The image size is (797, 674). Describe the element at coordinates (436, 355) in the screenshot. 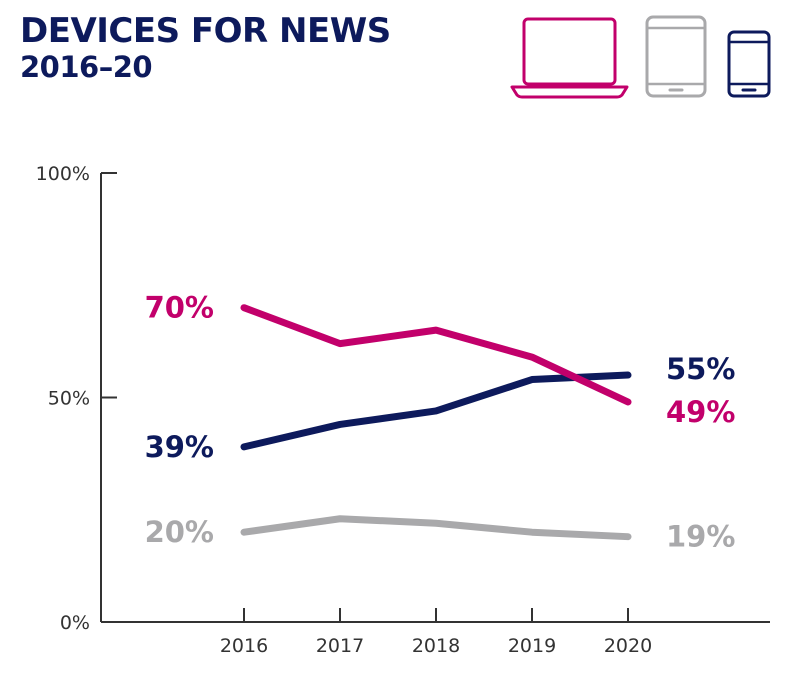

I see `series-line-computer` at that location.